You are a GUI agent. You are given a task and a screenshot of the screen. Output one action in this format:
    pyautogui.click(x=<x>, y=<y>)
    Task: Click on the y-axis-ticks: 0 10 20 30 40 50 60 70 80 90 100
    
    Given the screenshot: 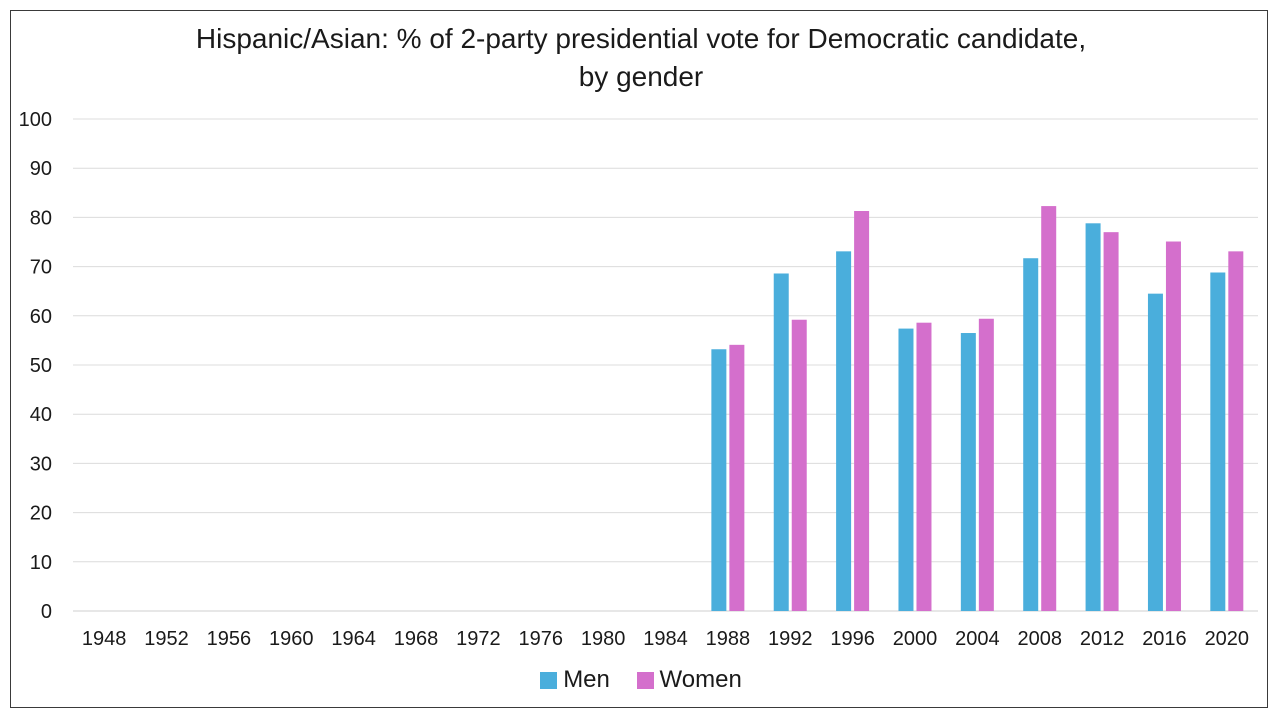 What is the action you would take?
    pyautogui.click(x=35, y=366)
    